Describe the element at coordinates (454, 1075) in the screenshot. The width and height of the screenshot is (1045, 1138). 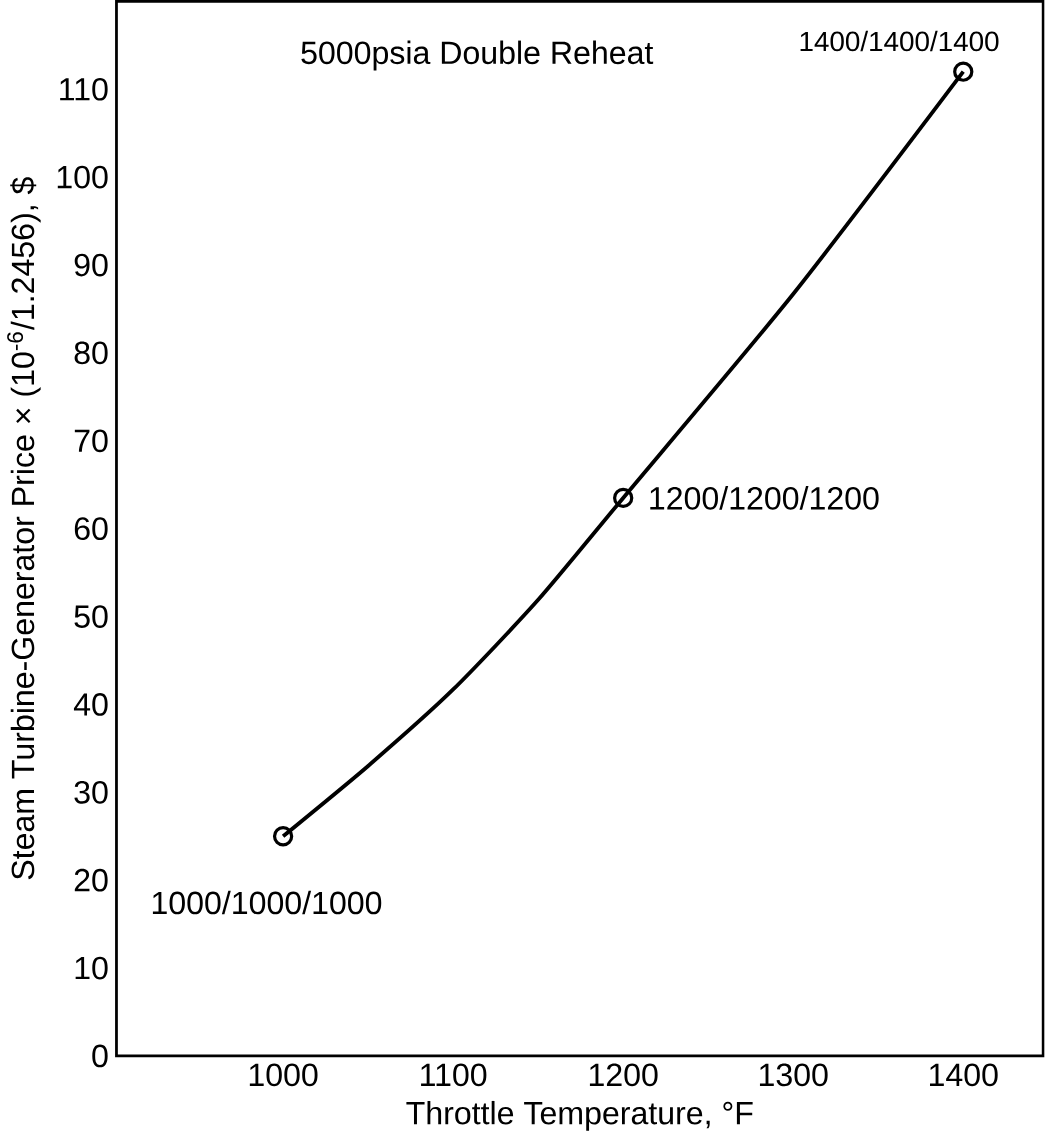
I see `x-tick-label: 1100` at that location.